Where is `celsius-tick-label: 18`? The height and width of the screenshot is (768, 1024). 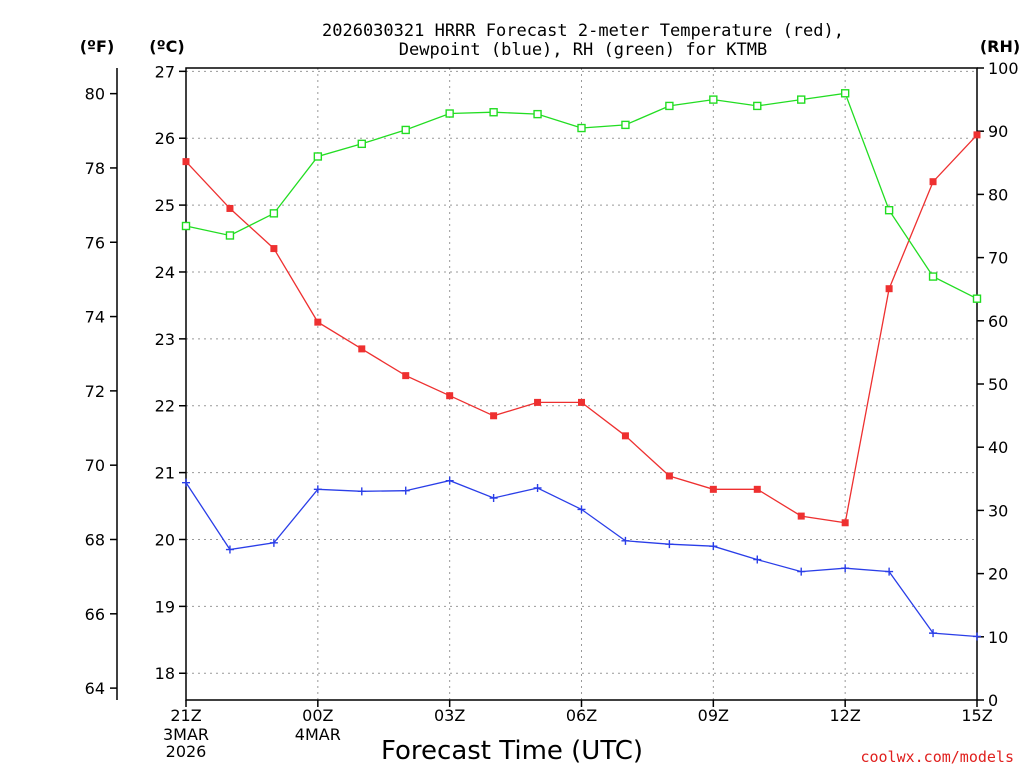
celsius-tick-label: 18 is located at coordinates (165, 673).